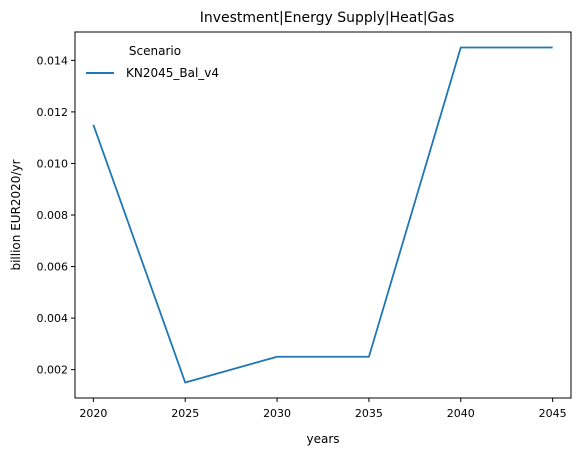  Describe the element at coordinates (277, 413) in the screenshot. I see `x-tick-label: 2030` at that location.